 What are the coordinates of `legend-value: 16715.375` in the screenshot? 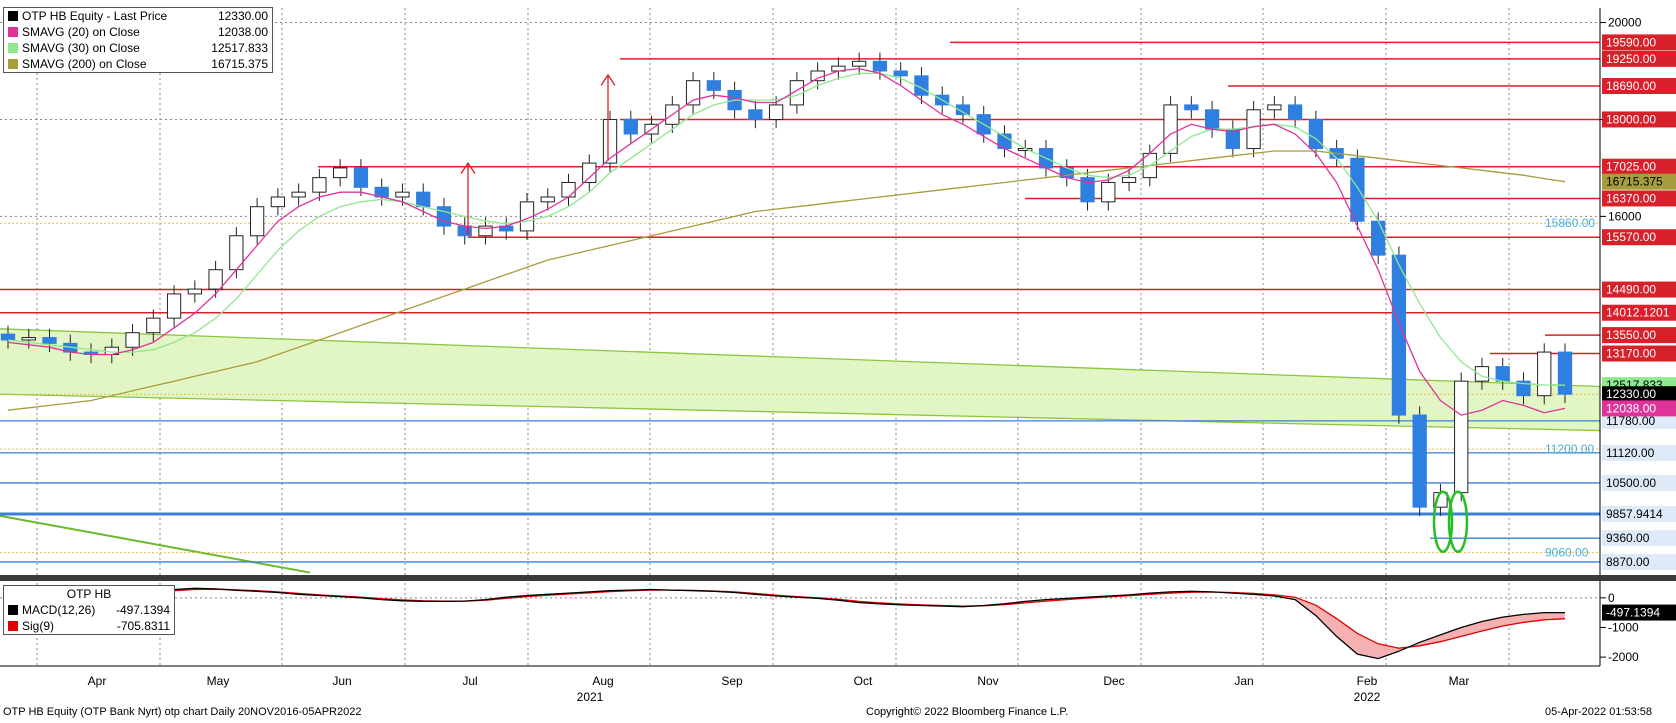 It's located at (239, 64).